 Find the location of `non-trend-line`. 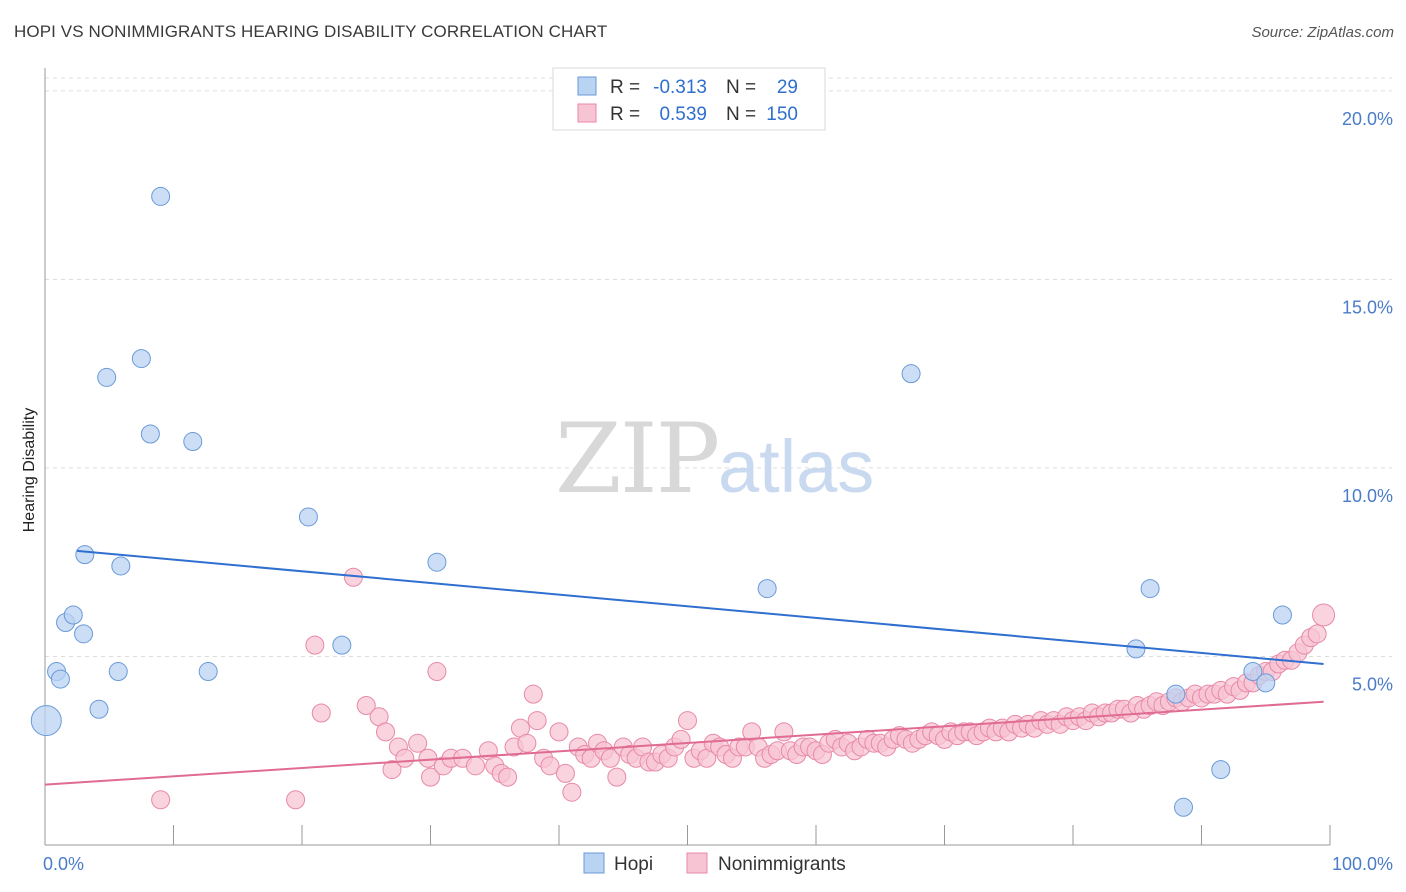

non-trend-line is located at coordinates (684, 743).